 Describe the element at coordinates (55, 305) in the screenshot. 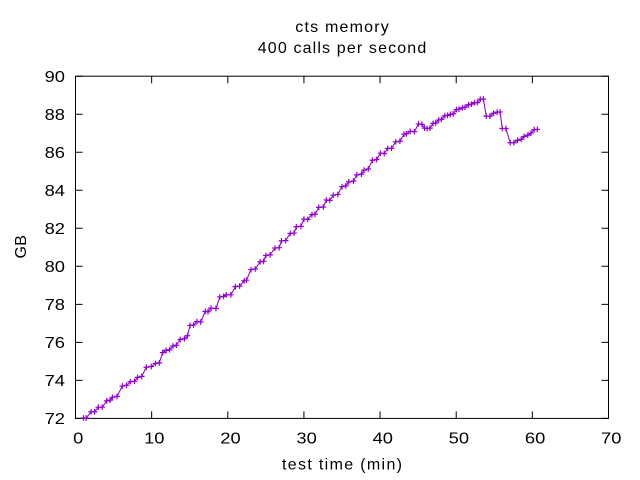

I see `svg-text: 78` at that location.